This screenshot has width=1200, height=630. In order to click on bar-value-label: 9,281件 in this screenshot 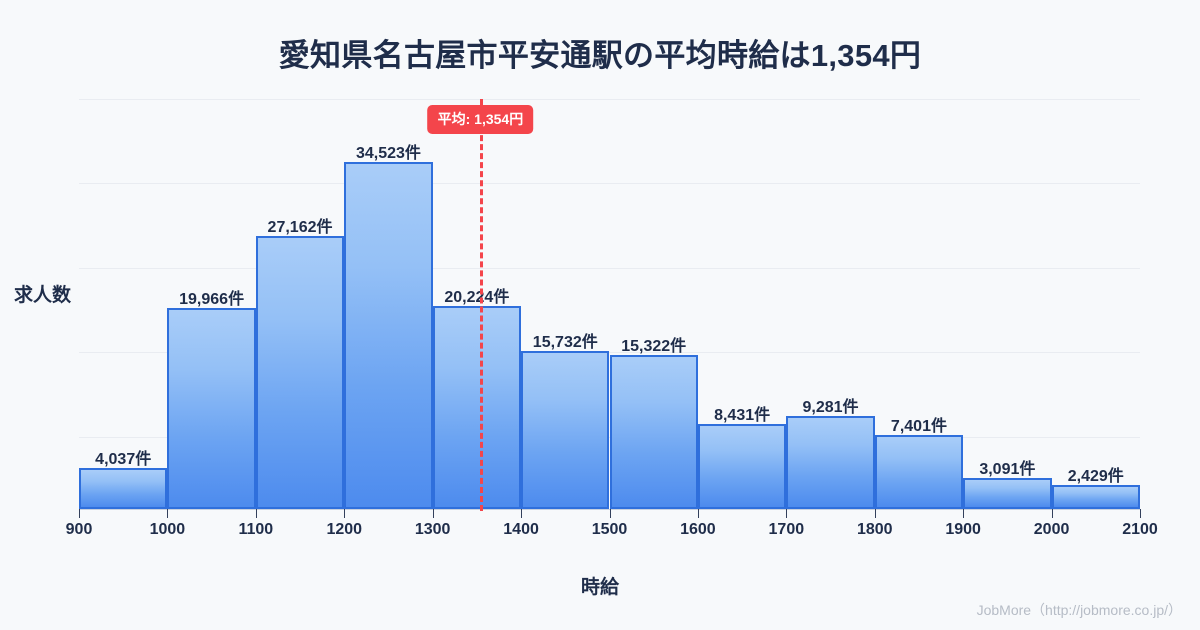, I will do `click(830, 407)`.